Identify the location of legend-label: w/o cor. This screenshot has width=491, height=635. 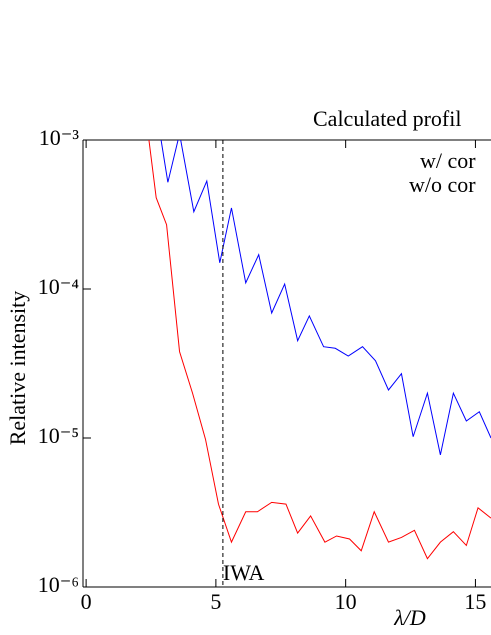
(442, 184).